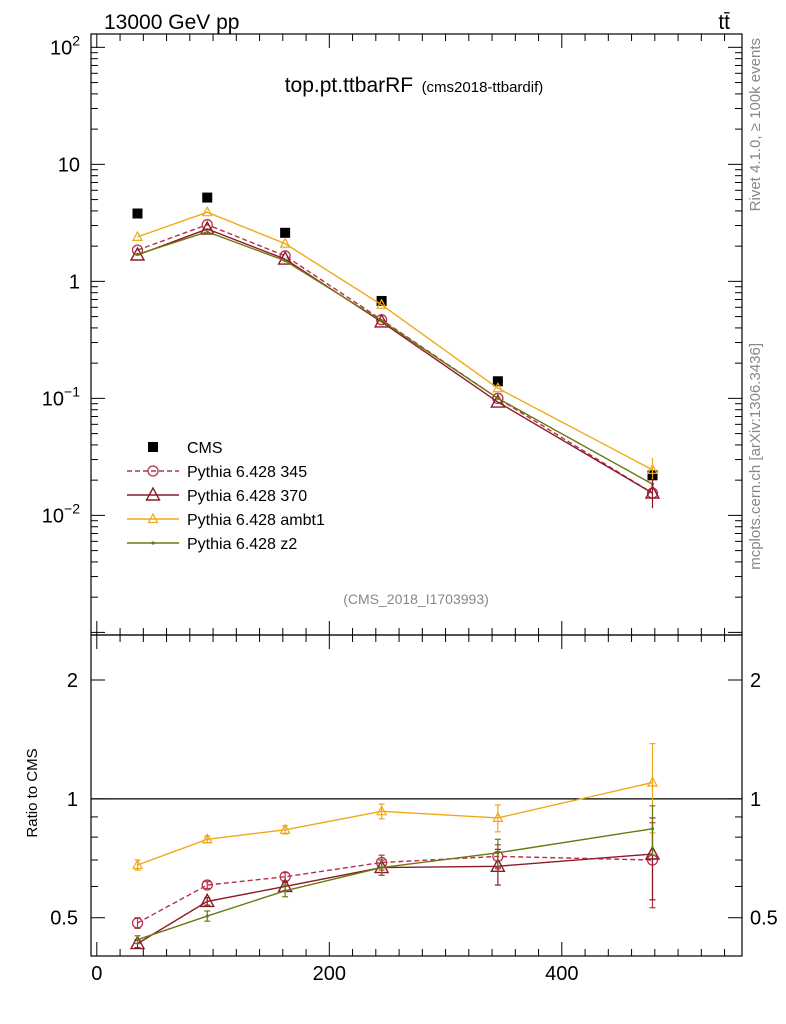  Describe the element at coordinates (416, 599) in the screenshot. I see `analysis-watermark: (CMS_2018_I1703993)` at that location.